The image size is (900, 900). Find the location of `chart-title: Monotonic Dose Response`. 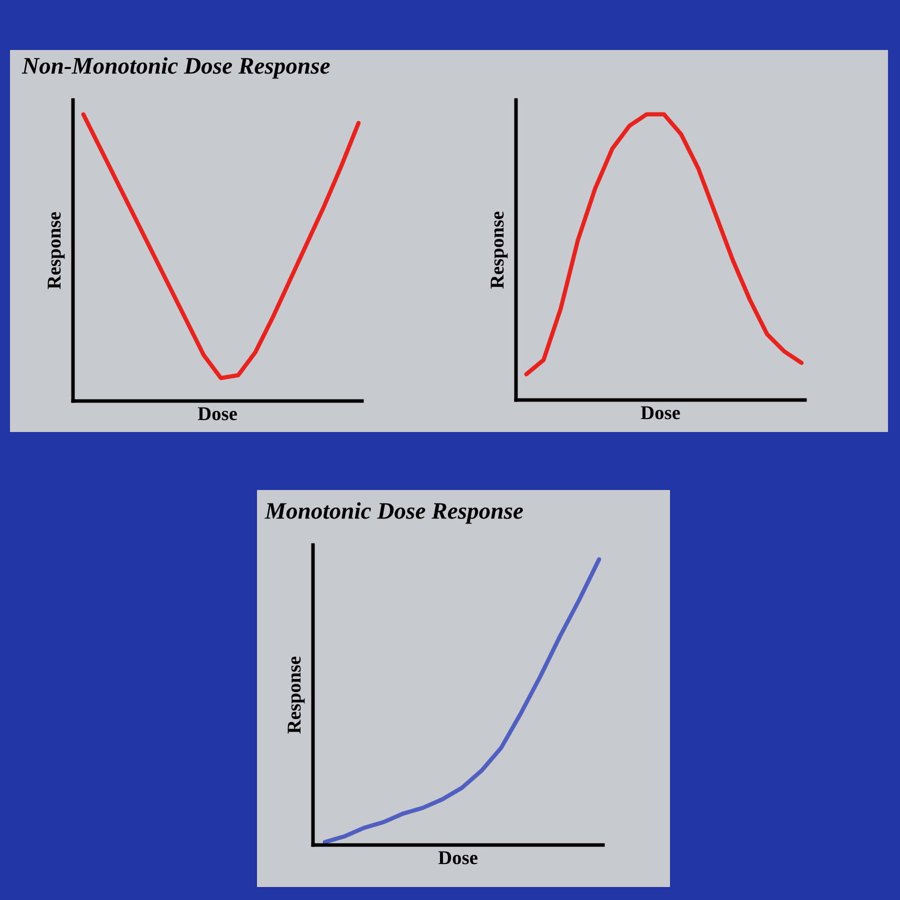

chart-title: Monotonic Dose Response is located at coordinates (393, 513).